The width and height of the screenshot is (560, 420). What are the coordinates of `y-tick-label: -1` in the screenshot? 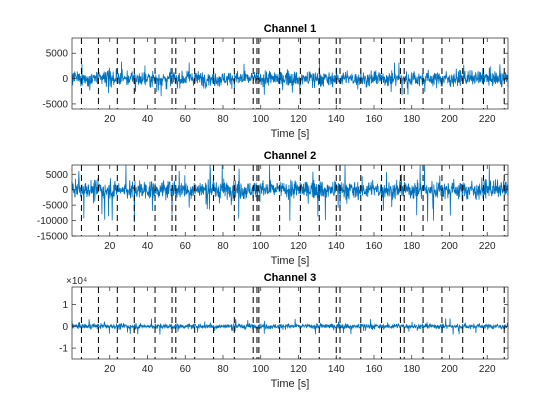 It's located at (63, 349).